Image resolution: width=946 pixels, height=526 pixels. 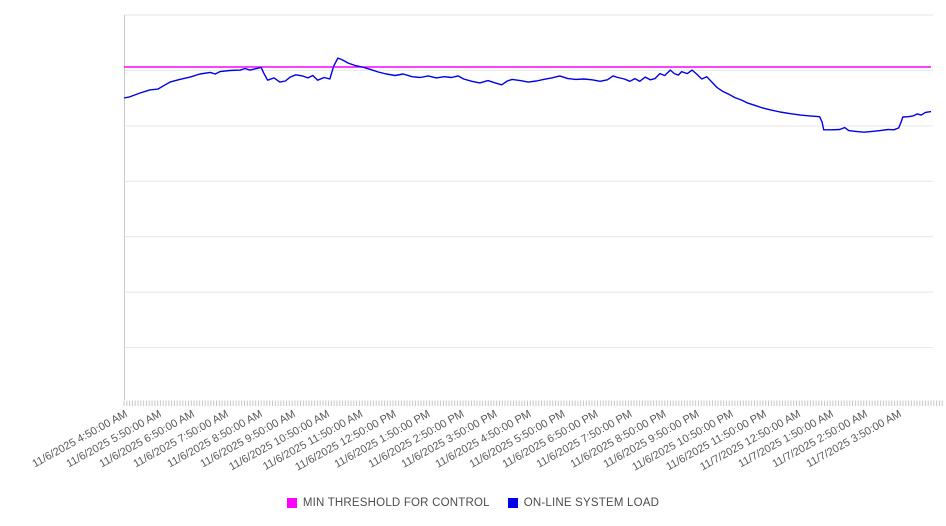 I want to click on x-axis-minor-ticks, so click(x=533, y=403).